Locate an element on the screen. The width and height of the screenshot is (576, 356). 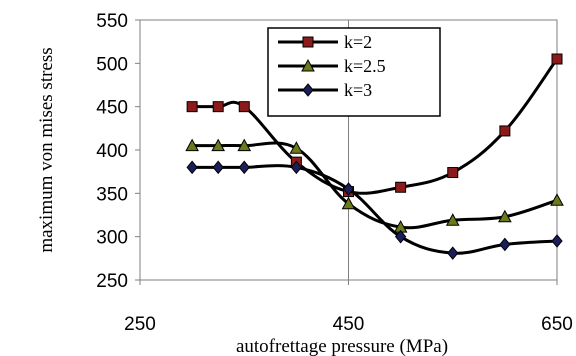
legend-label: k=3 is located at coordinates (358, 90).